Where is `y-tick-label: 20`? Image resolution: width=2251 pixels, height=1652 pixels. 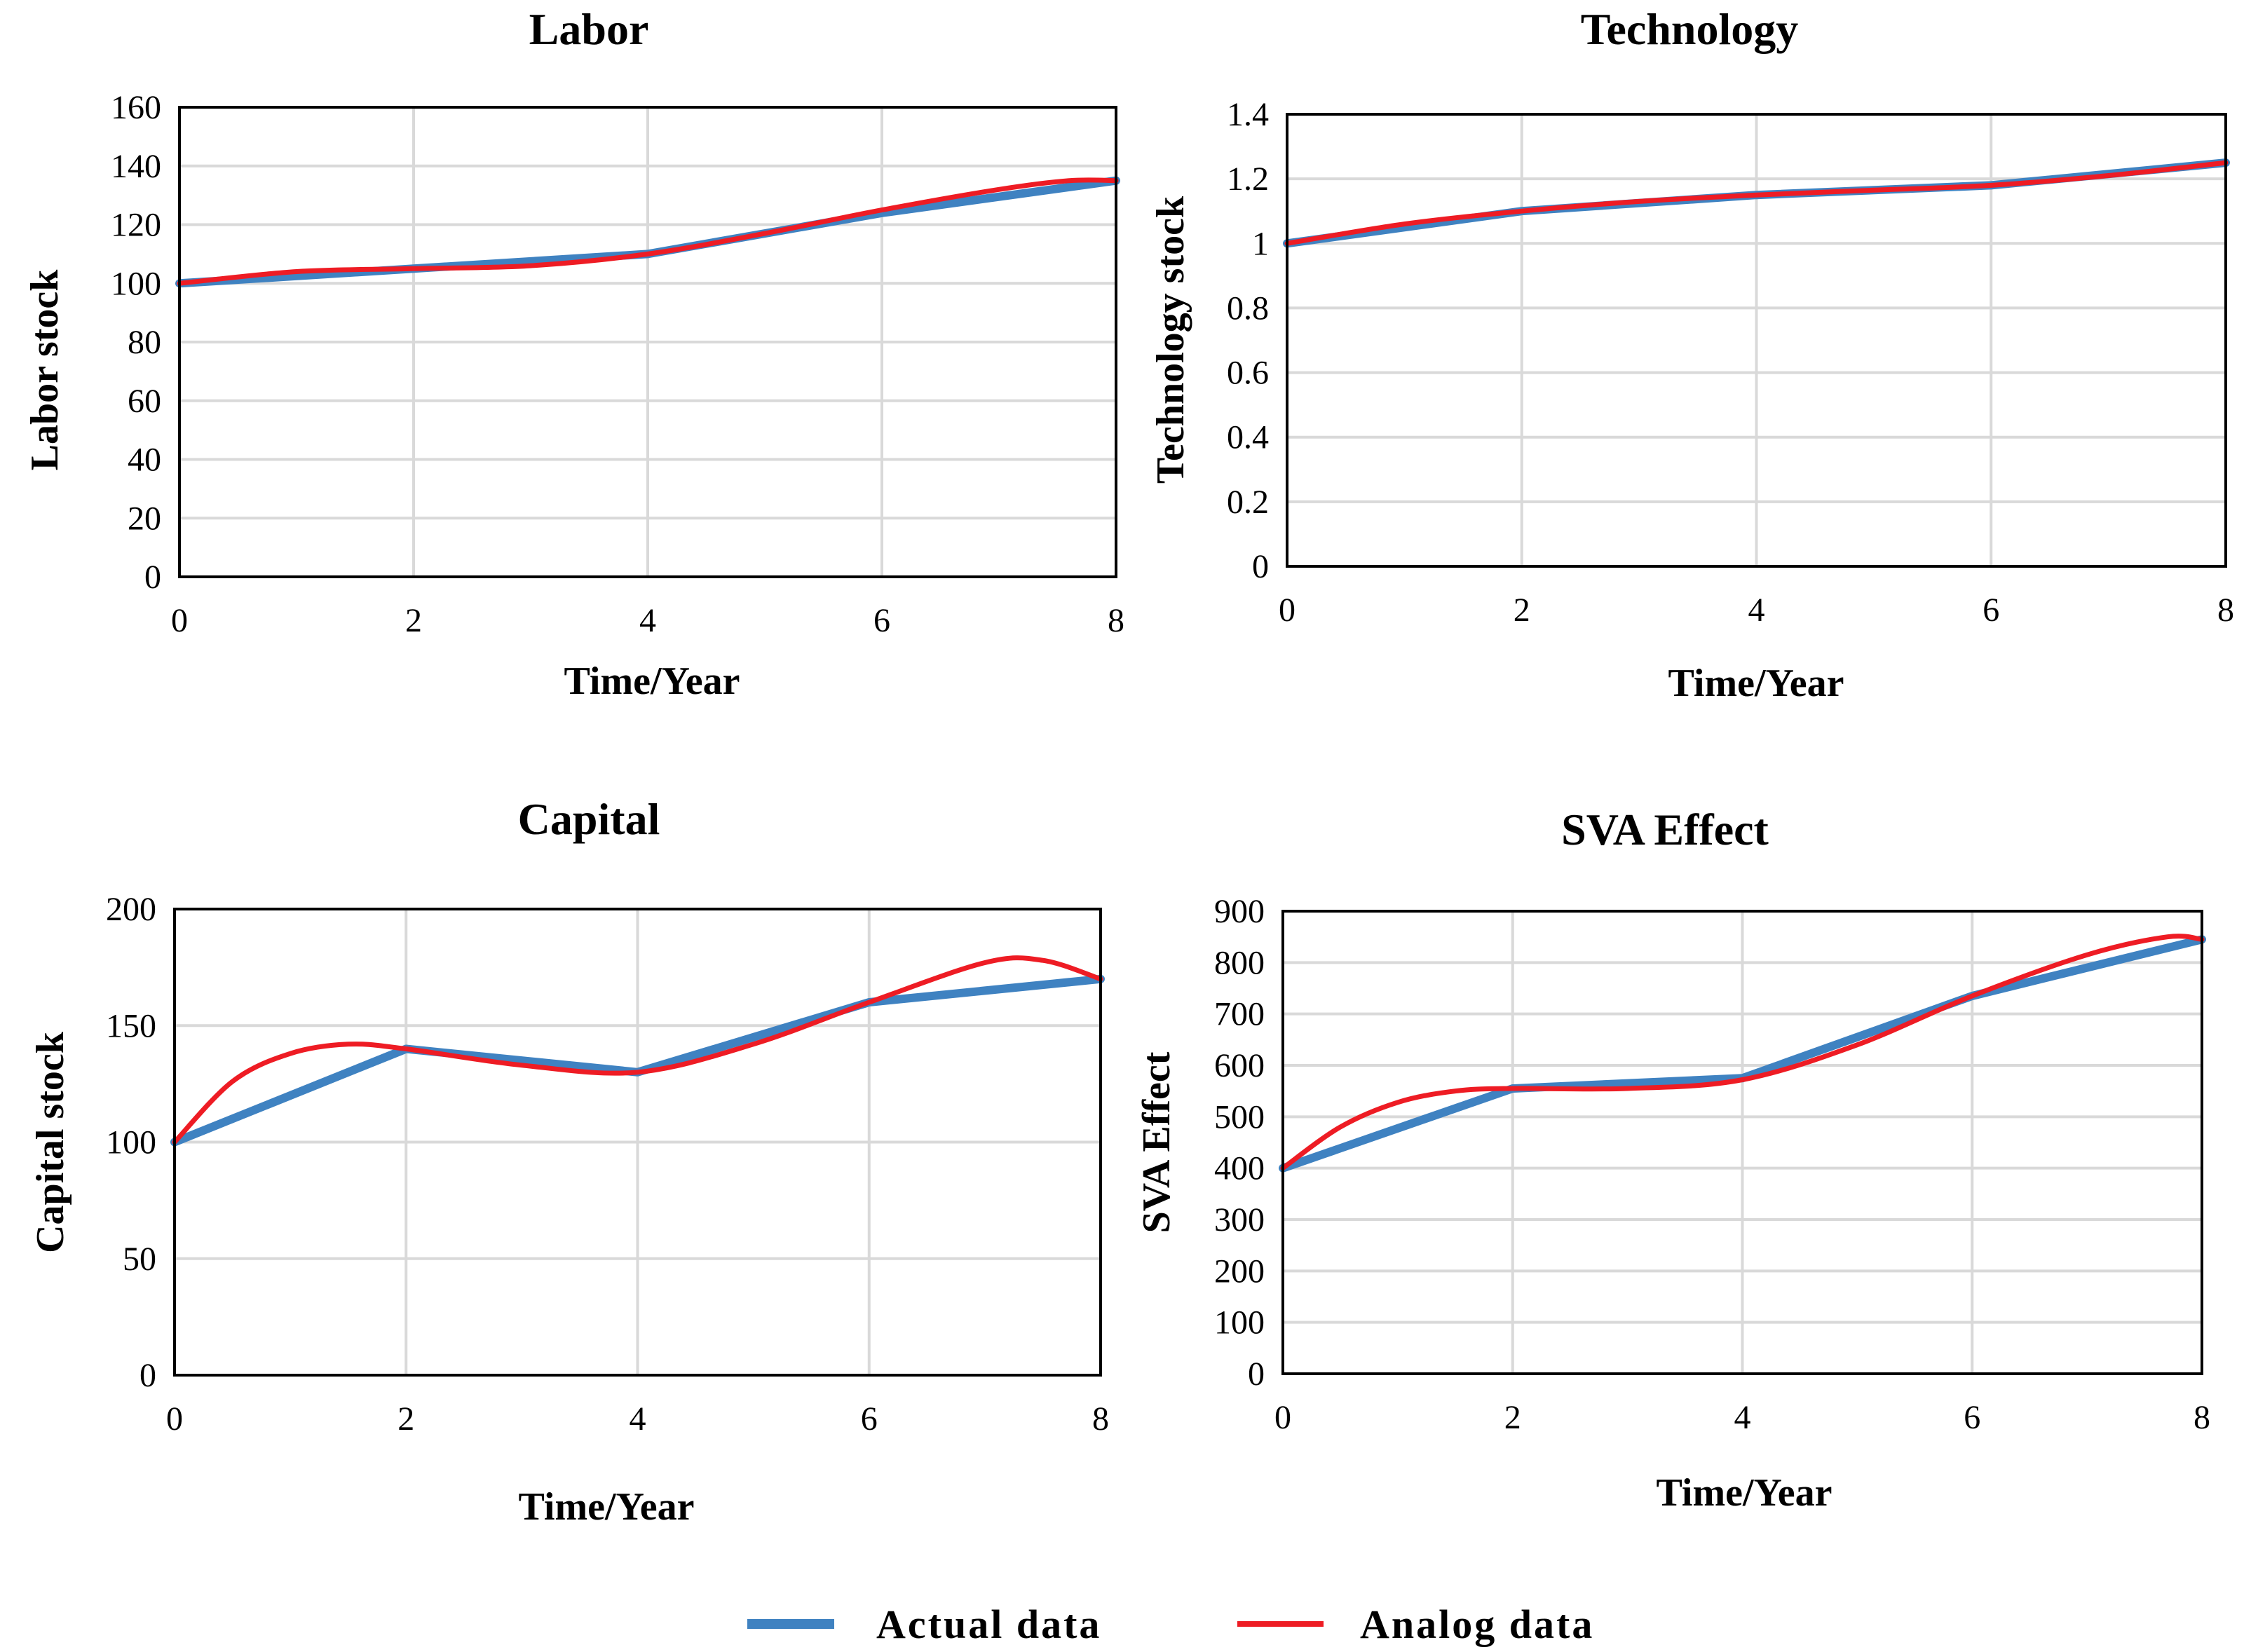
y-tick-label: 20 is located at coordinates (144, 518).